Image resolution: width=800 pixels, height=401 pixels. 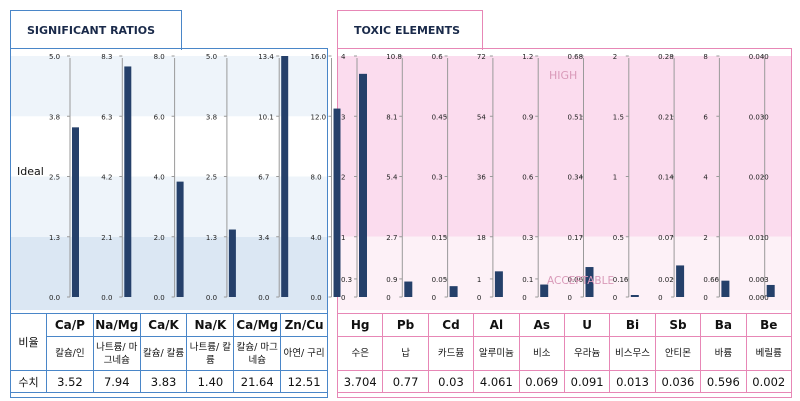 I want to click on element-korean-cell: 수은, so click(x=360, y=353).